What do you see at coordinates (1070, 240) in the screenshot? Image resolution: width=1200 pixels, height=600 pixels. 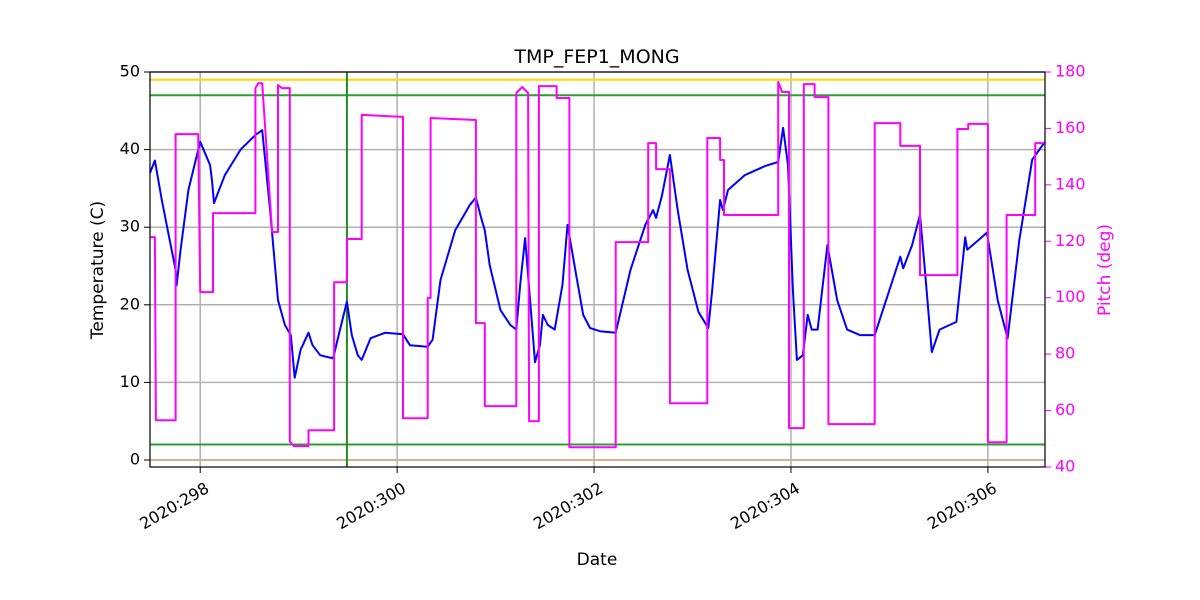 I see `y2-tick-label: 120` at bounding box center [1070, 240].